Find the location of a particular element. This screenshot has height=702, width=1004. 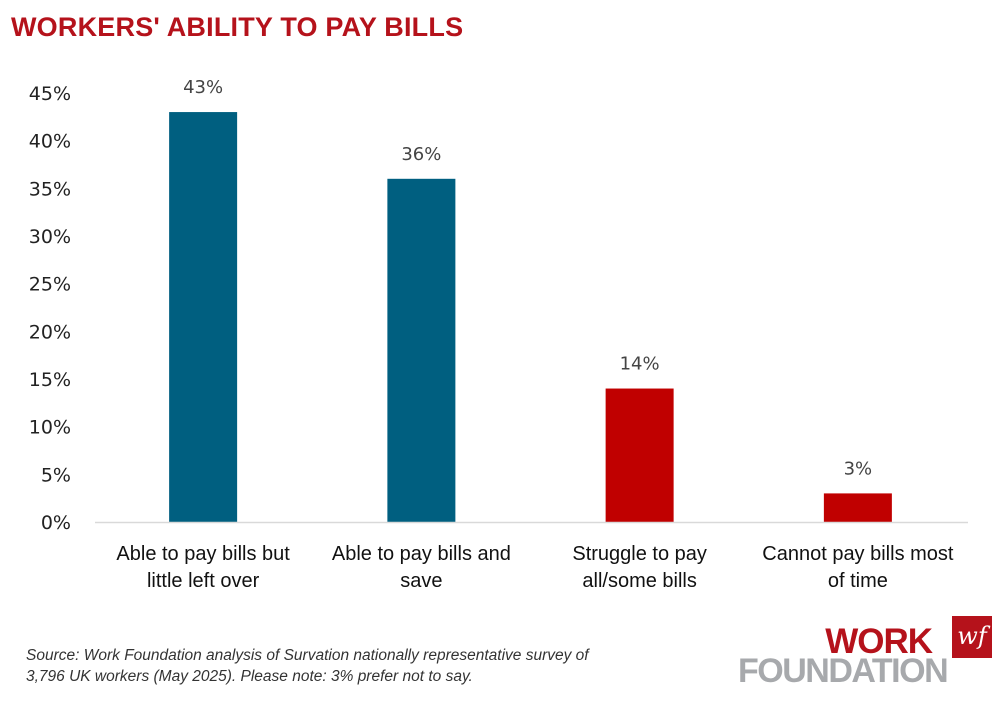

data-label: 36% is located at coordinates (421, 154).